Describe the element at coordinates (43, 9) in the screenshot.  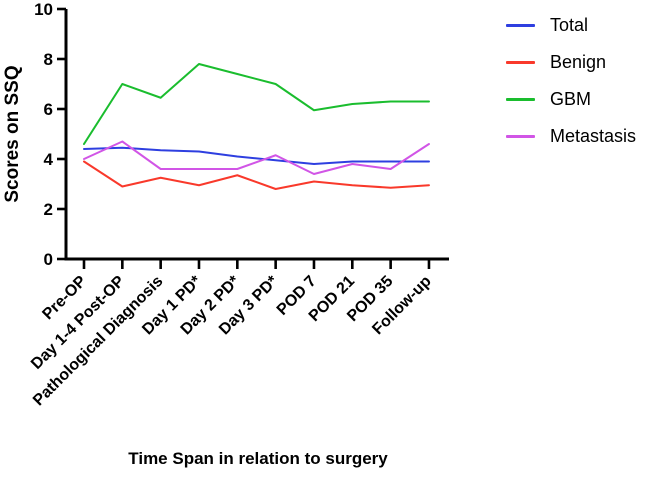
I see `y-tick-label: 10` at that location.